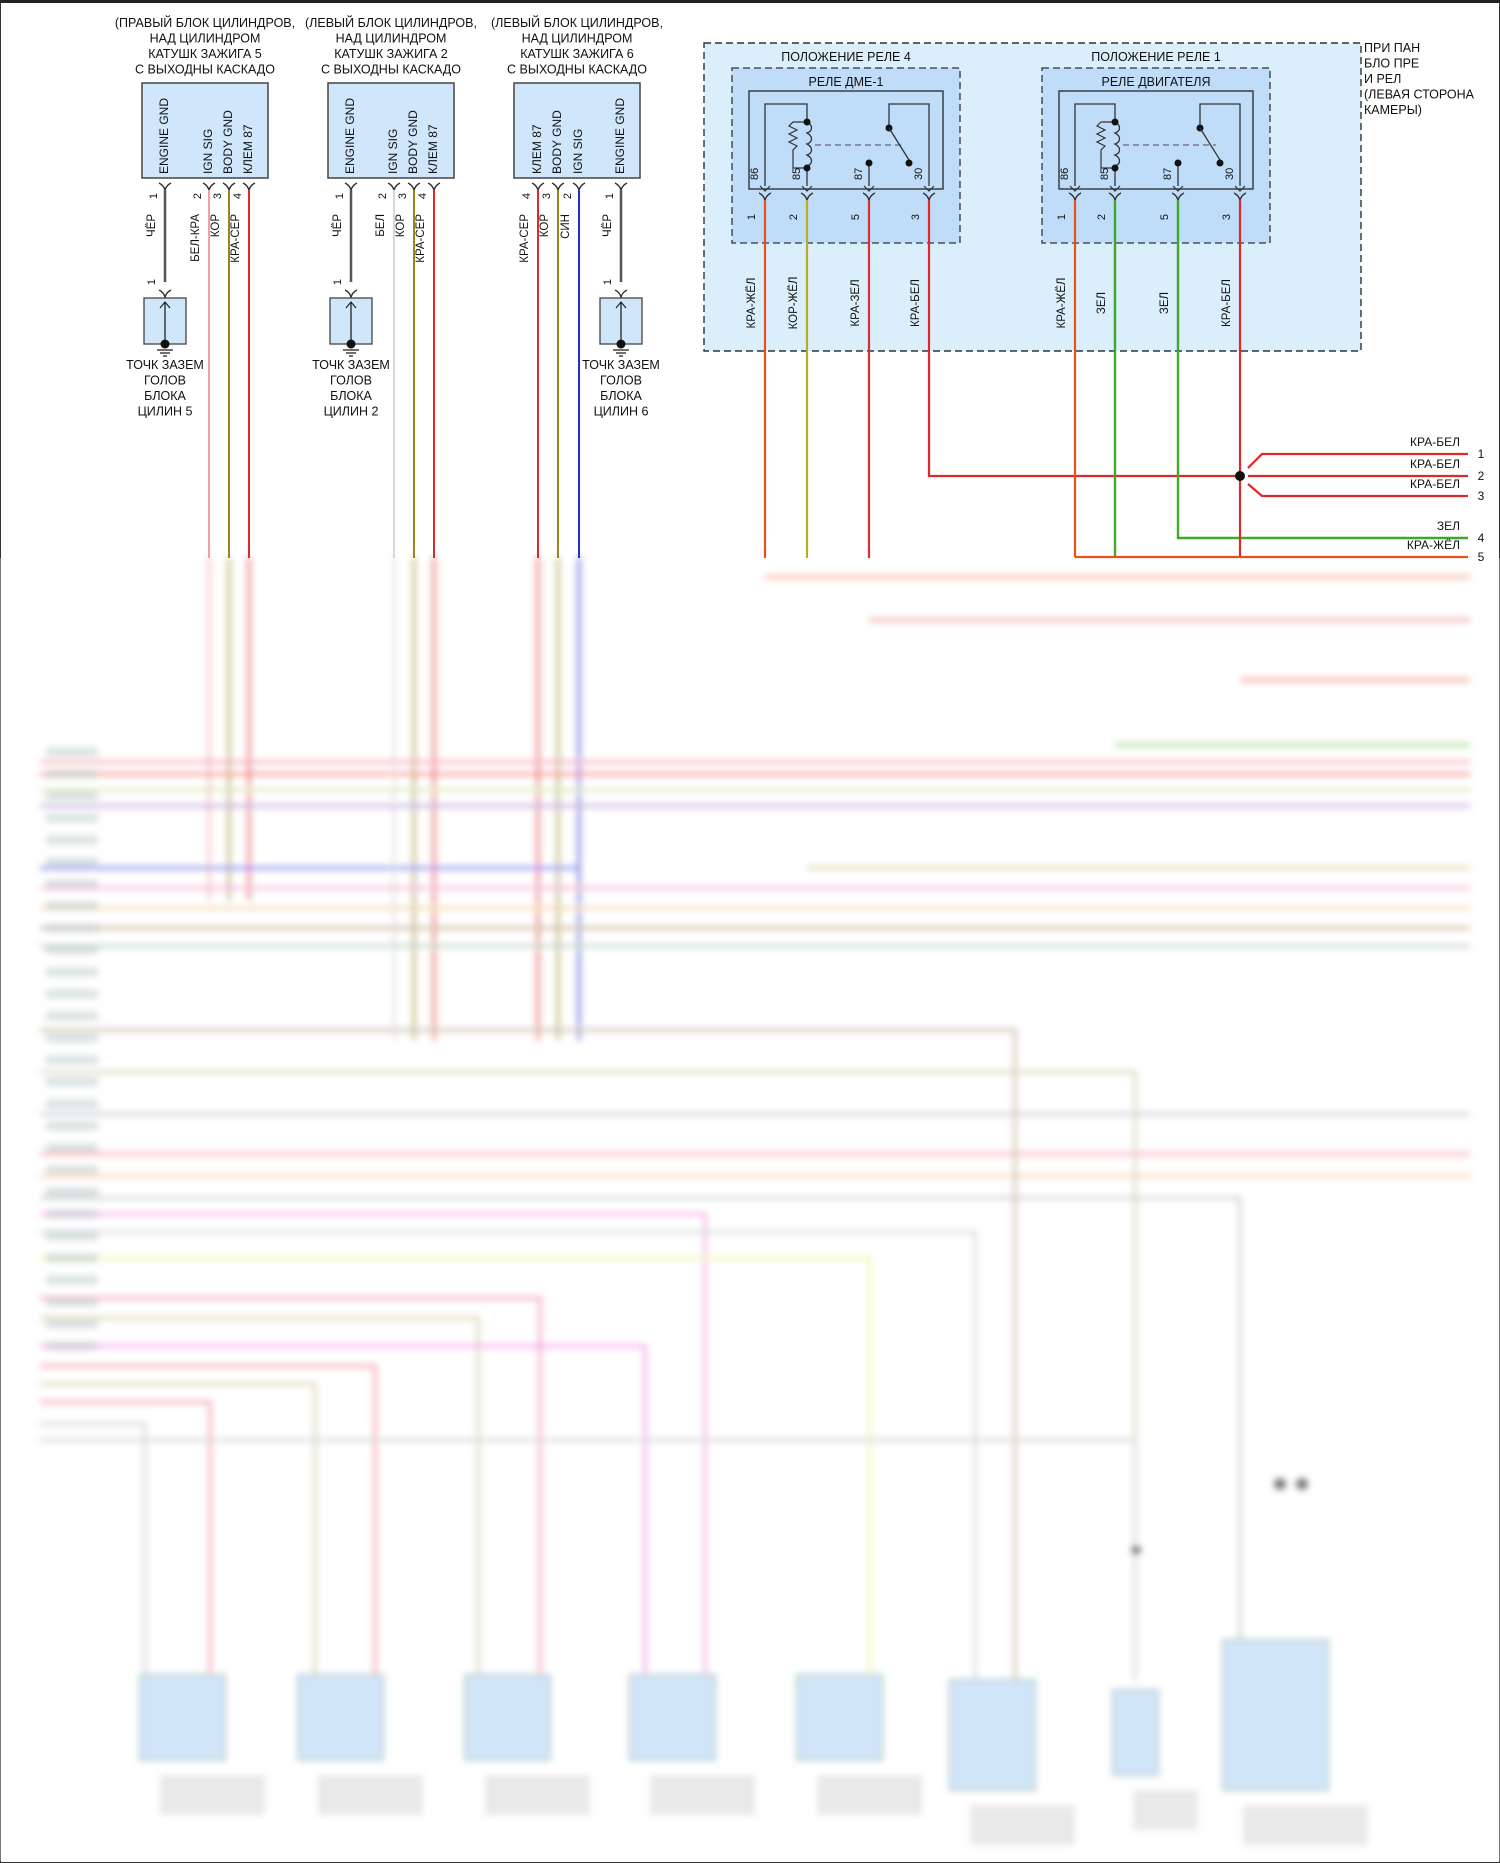 Image resolution: width=1500 pixels, height=1863 pixels. I want to click on ground-point-label: ТОЧК ЗАЗЕМ, so click(165, 365).